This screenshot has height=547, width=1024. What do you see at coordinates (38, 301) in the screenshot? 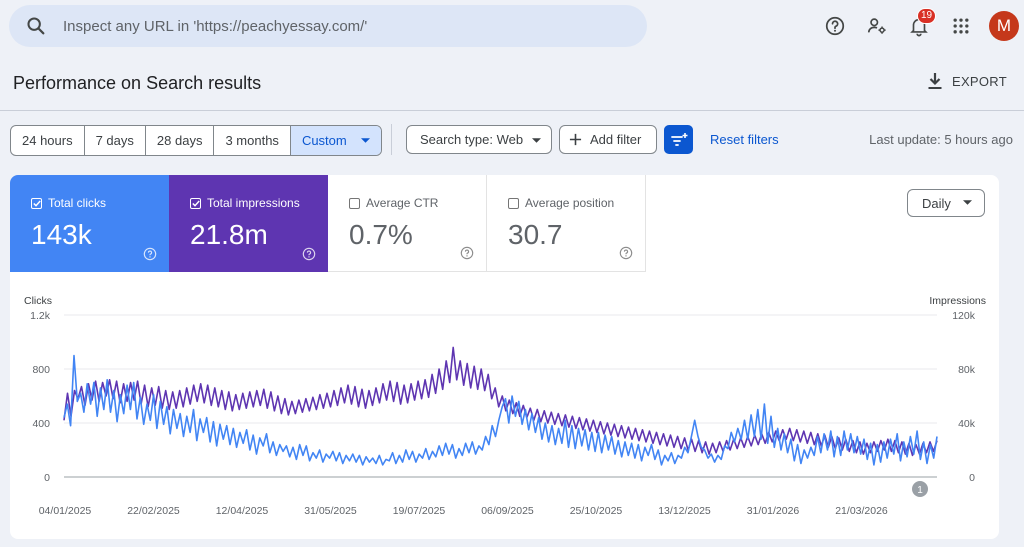
I see `left-axis-title: Clicks` at bounding box center [38, 301].